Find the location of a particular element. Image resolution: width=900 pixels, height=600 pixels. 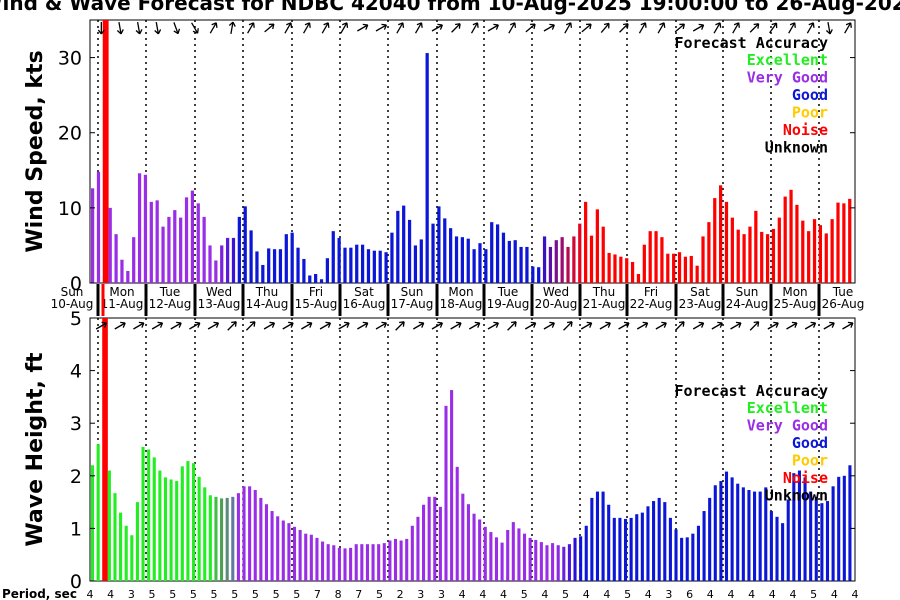

y-axis-label: Wave Height, ft is located at coordinates (35, 449).